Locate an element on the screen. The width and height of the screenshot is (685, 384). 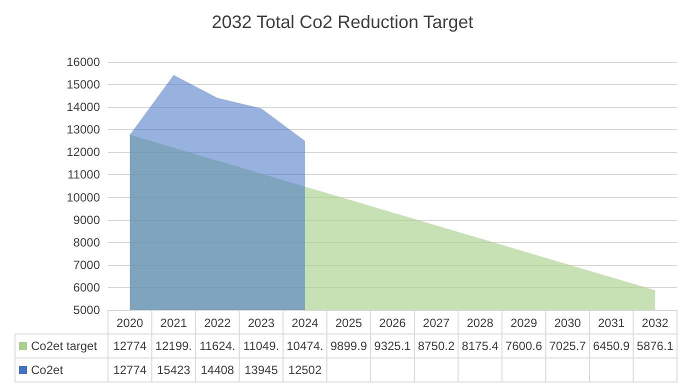
x-tick-label: 2022 is located at coordinates (218, 323).